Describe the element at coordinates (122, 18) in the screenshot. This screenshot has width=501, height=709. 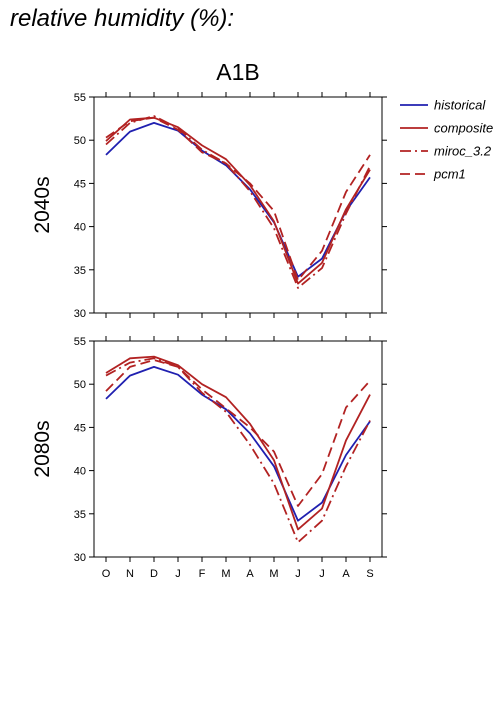
I see `page-title: relative humidity (%):` at that location.